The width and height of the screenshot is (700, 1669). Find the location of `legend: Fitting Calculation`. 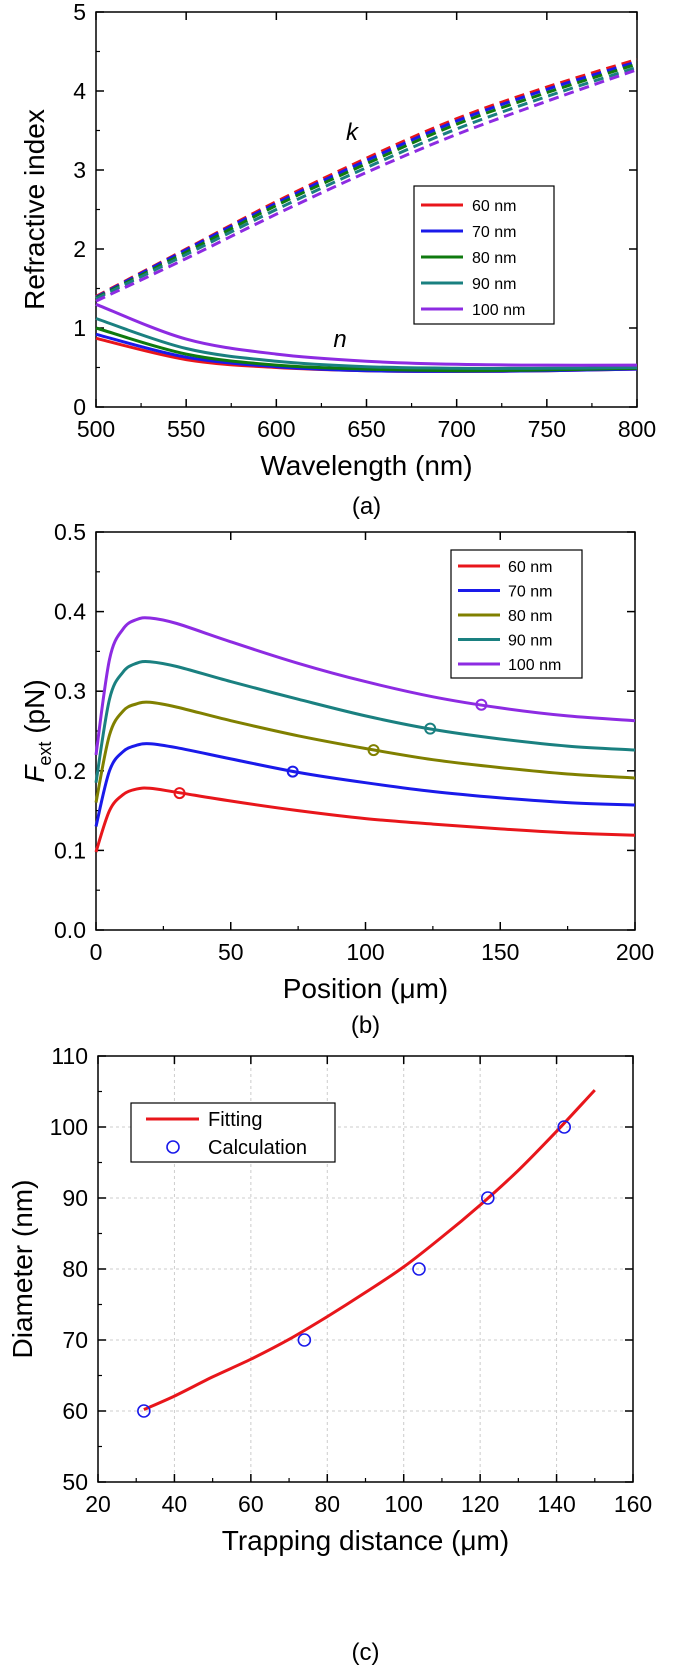

legend: Fitting Calculation is located at coordinates (233, 1132).